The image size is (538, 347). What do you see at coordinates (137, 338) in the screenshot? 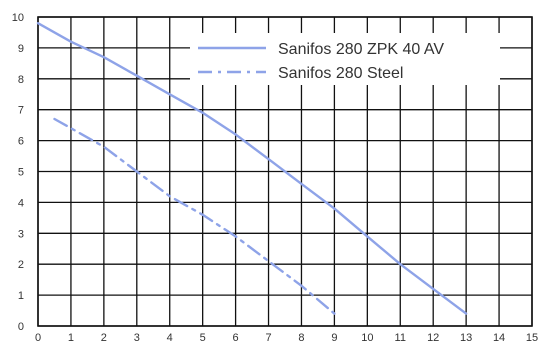
I see `x-tick-label: 3` at bounding box center [137, 338].